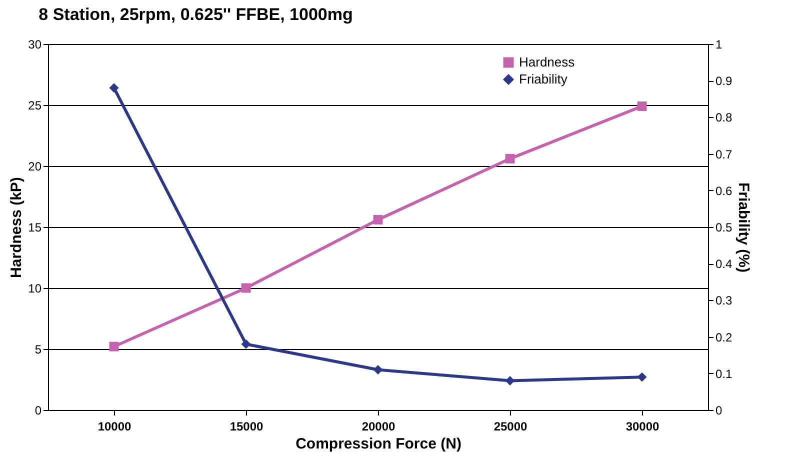 Image resolution: width=796 pixels, height=475 pixels. I want to click on y2-axis-title: Friability (%), so click(743, 227).